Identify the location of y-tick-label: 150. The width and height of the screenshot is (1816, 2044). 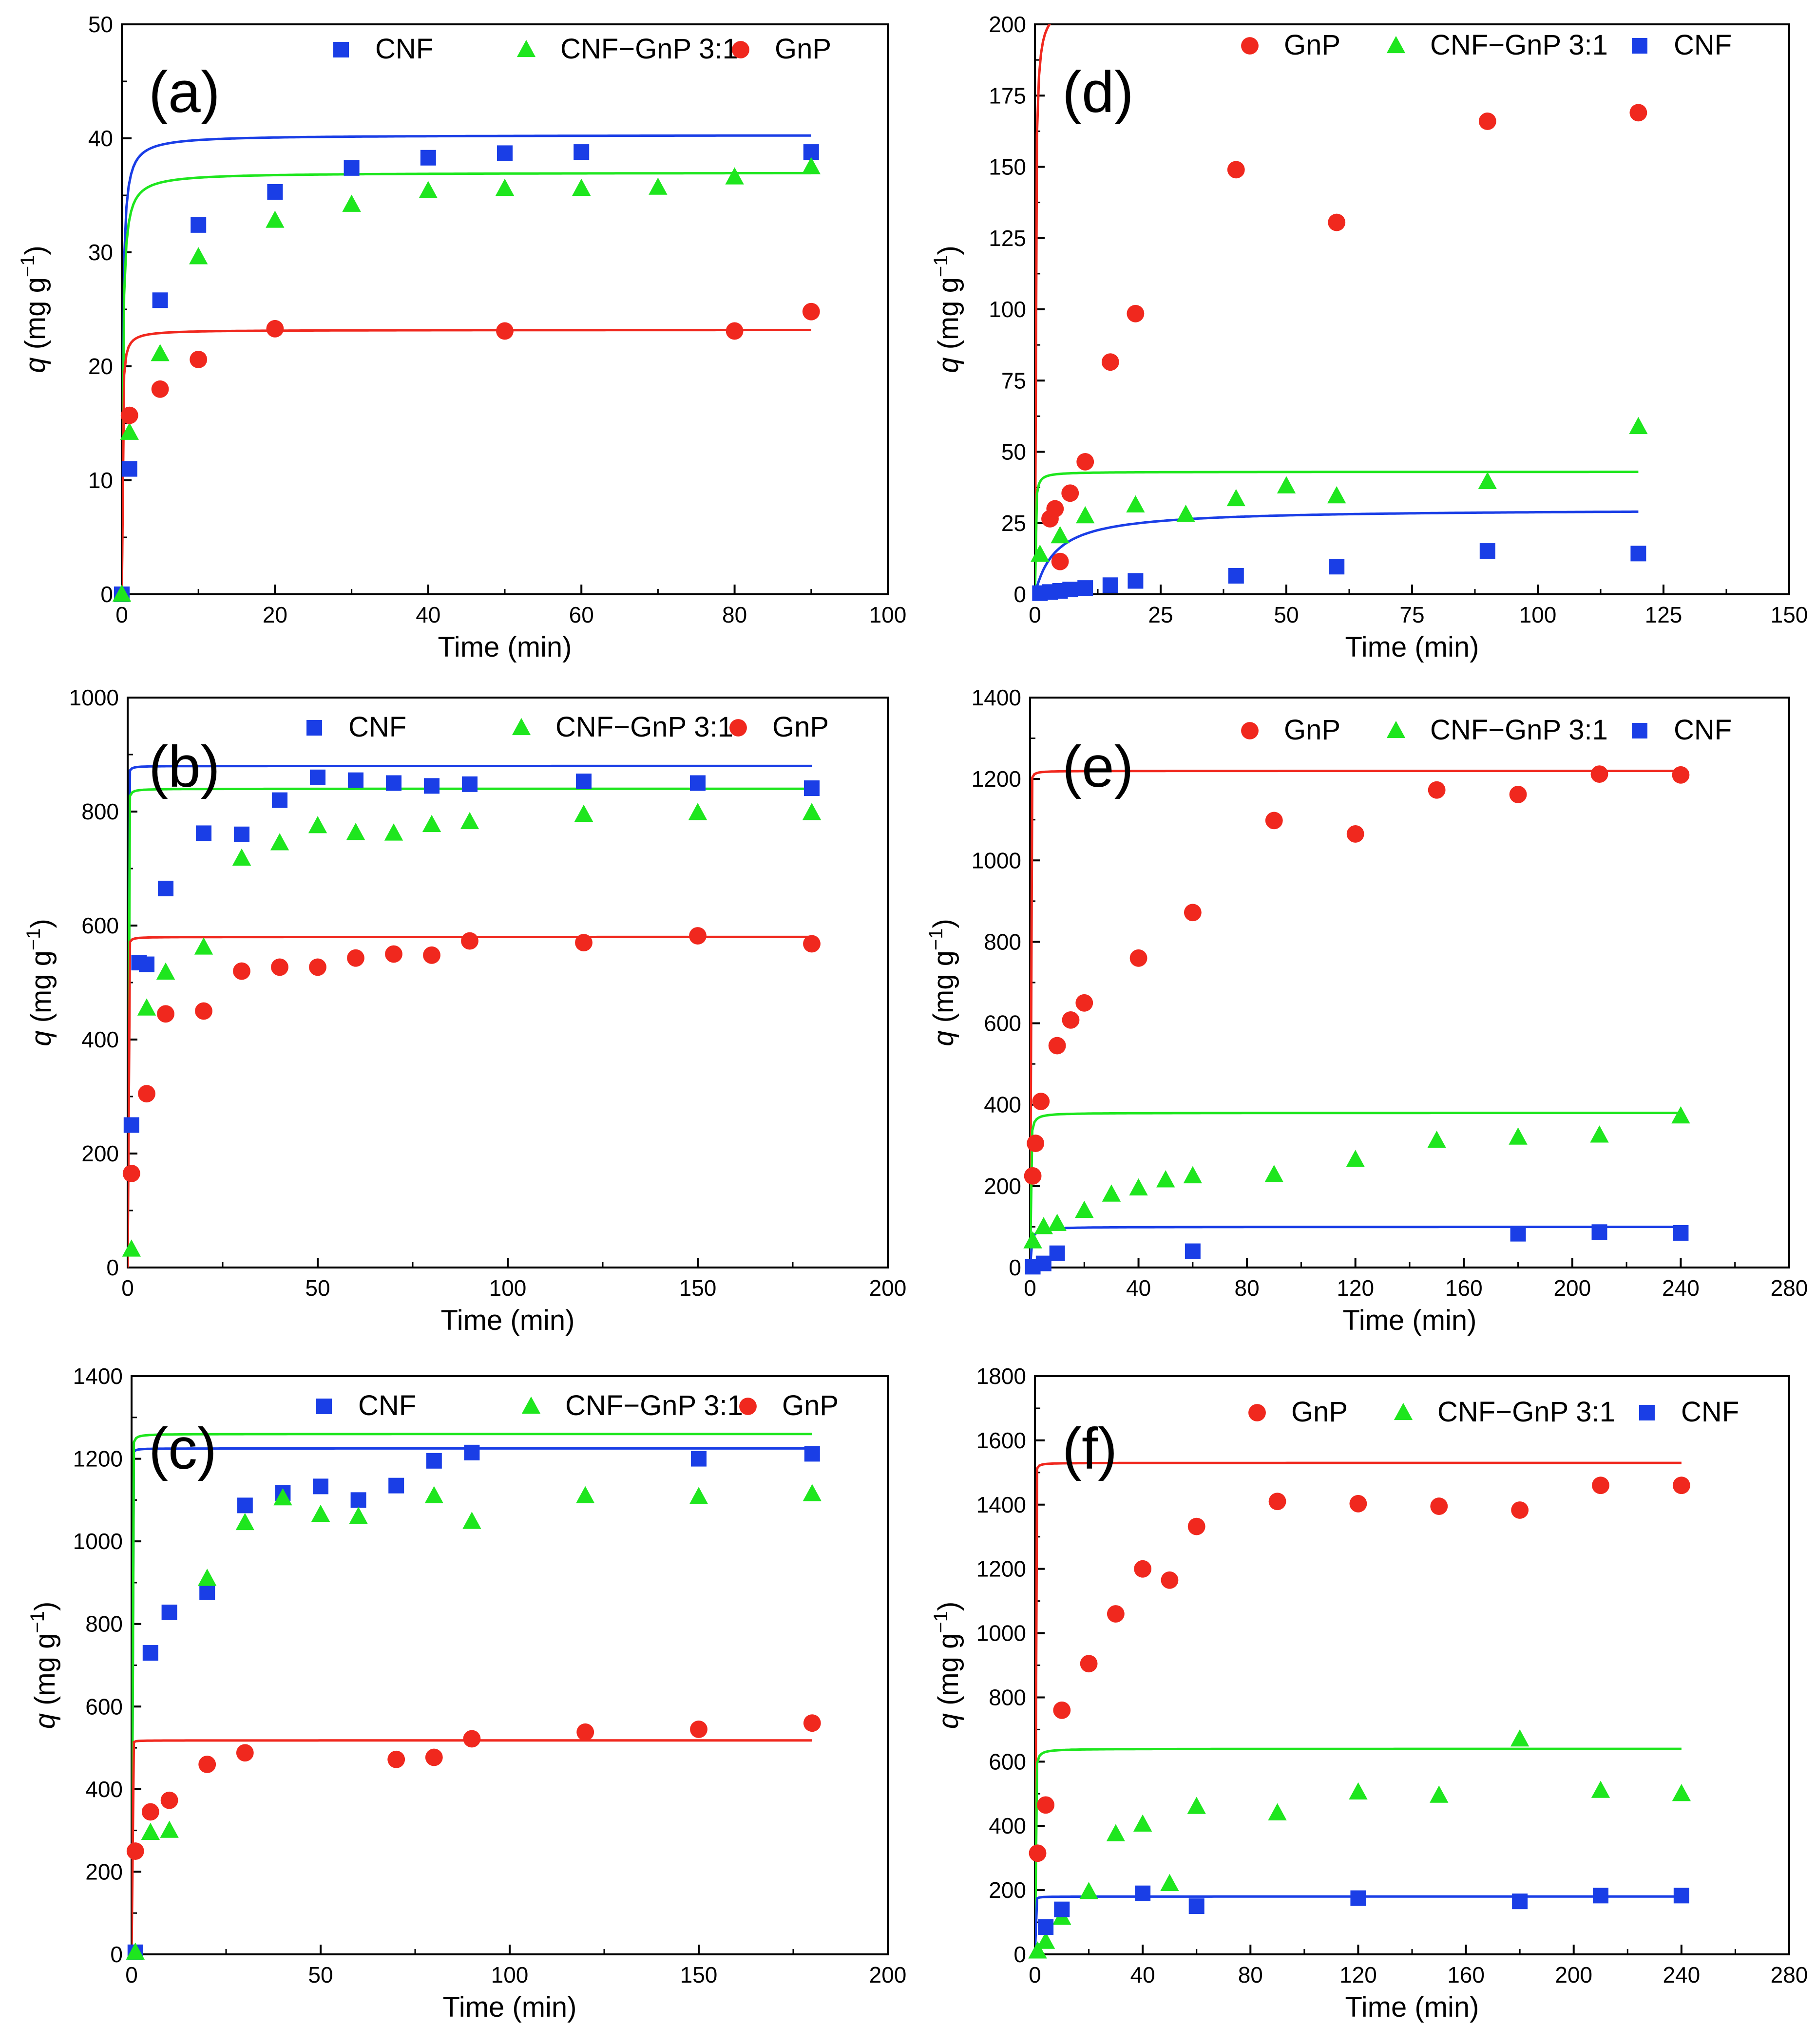
(1007, 167).